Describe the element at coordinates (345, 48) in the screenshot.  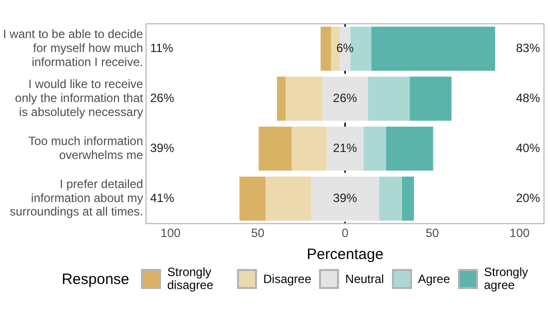
I see `annotation: 6%` at that location.